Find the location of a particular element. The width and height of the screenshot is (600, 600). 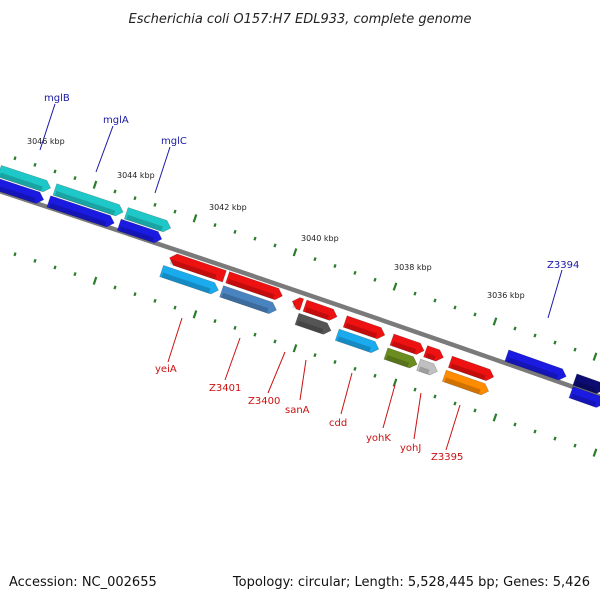

gene-yeiA is located at coordinates (189, 279).